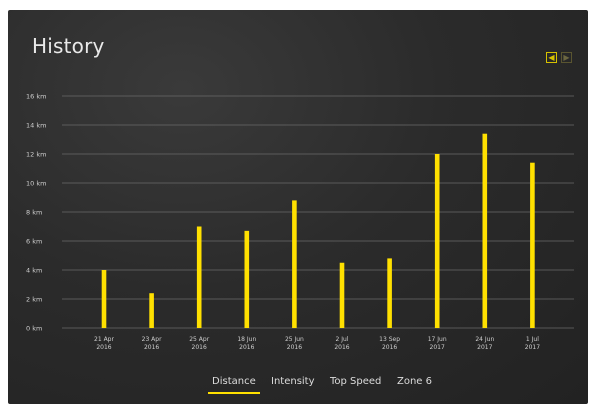  Describe the element at coordinates (356, 381) in the screenshot. I see `tab-top-speed: Top Speed` at that location.